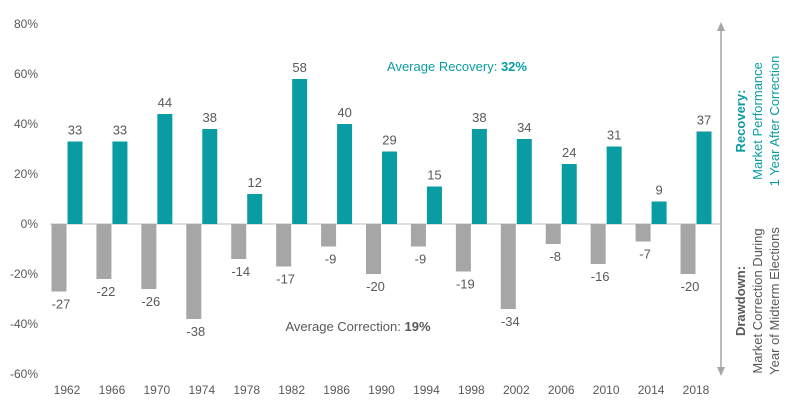 The image size is (797, 408). What do you see at coordinates (336, 390) in the screenshot?
I see `x-tick-label: 1986` at bounding box center [336, 390].